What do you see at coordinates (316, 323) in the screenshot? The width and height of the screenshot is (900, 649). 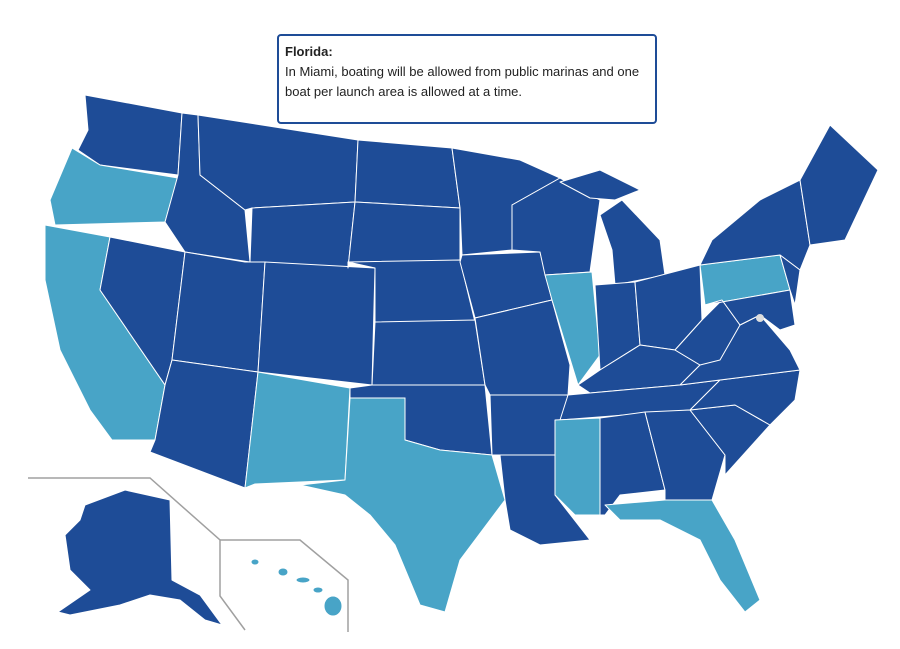 I see `state-colorado` at bounding box center [316, 323].